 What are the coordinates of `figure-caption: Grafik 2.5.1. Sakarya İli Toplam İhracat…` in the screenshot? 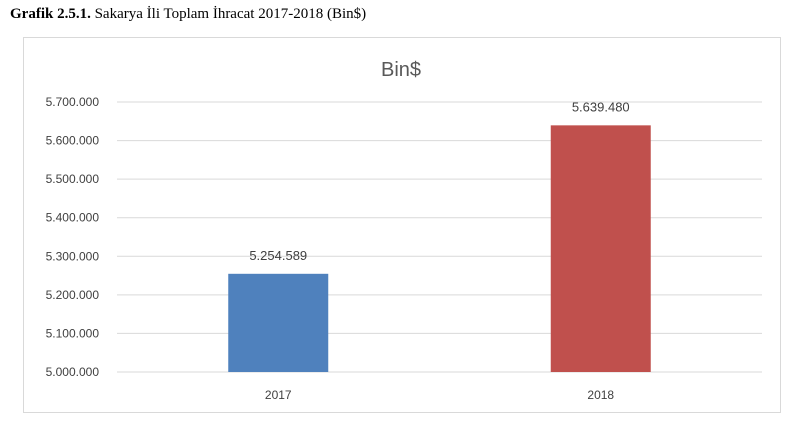 It's located at (188, 14).